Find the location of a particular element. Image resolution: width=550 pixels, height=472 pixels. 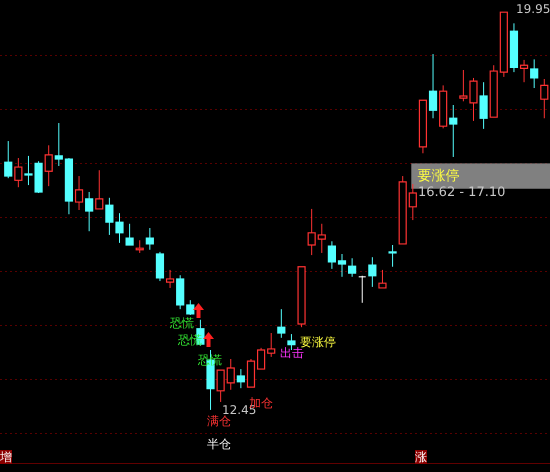

annotation: 16.62 - 17.10 is located at coordinates (462, 192).